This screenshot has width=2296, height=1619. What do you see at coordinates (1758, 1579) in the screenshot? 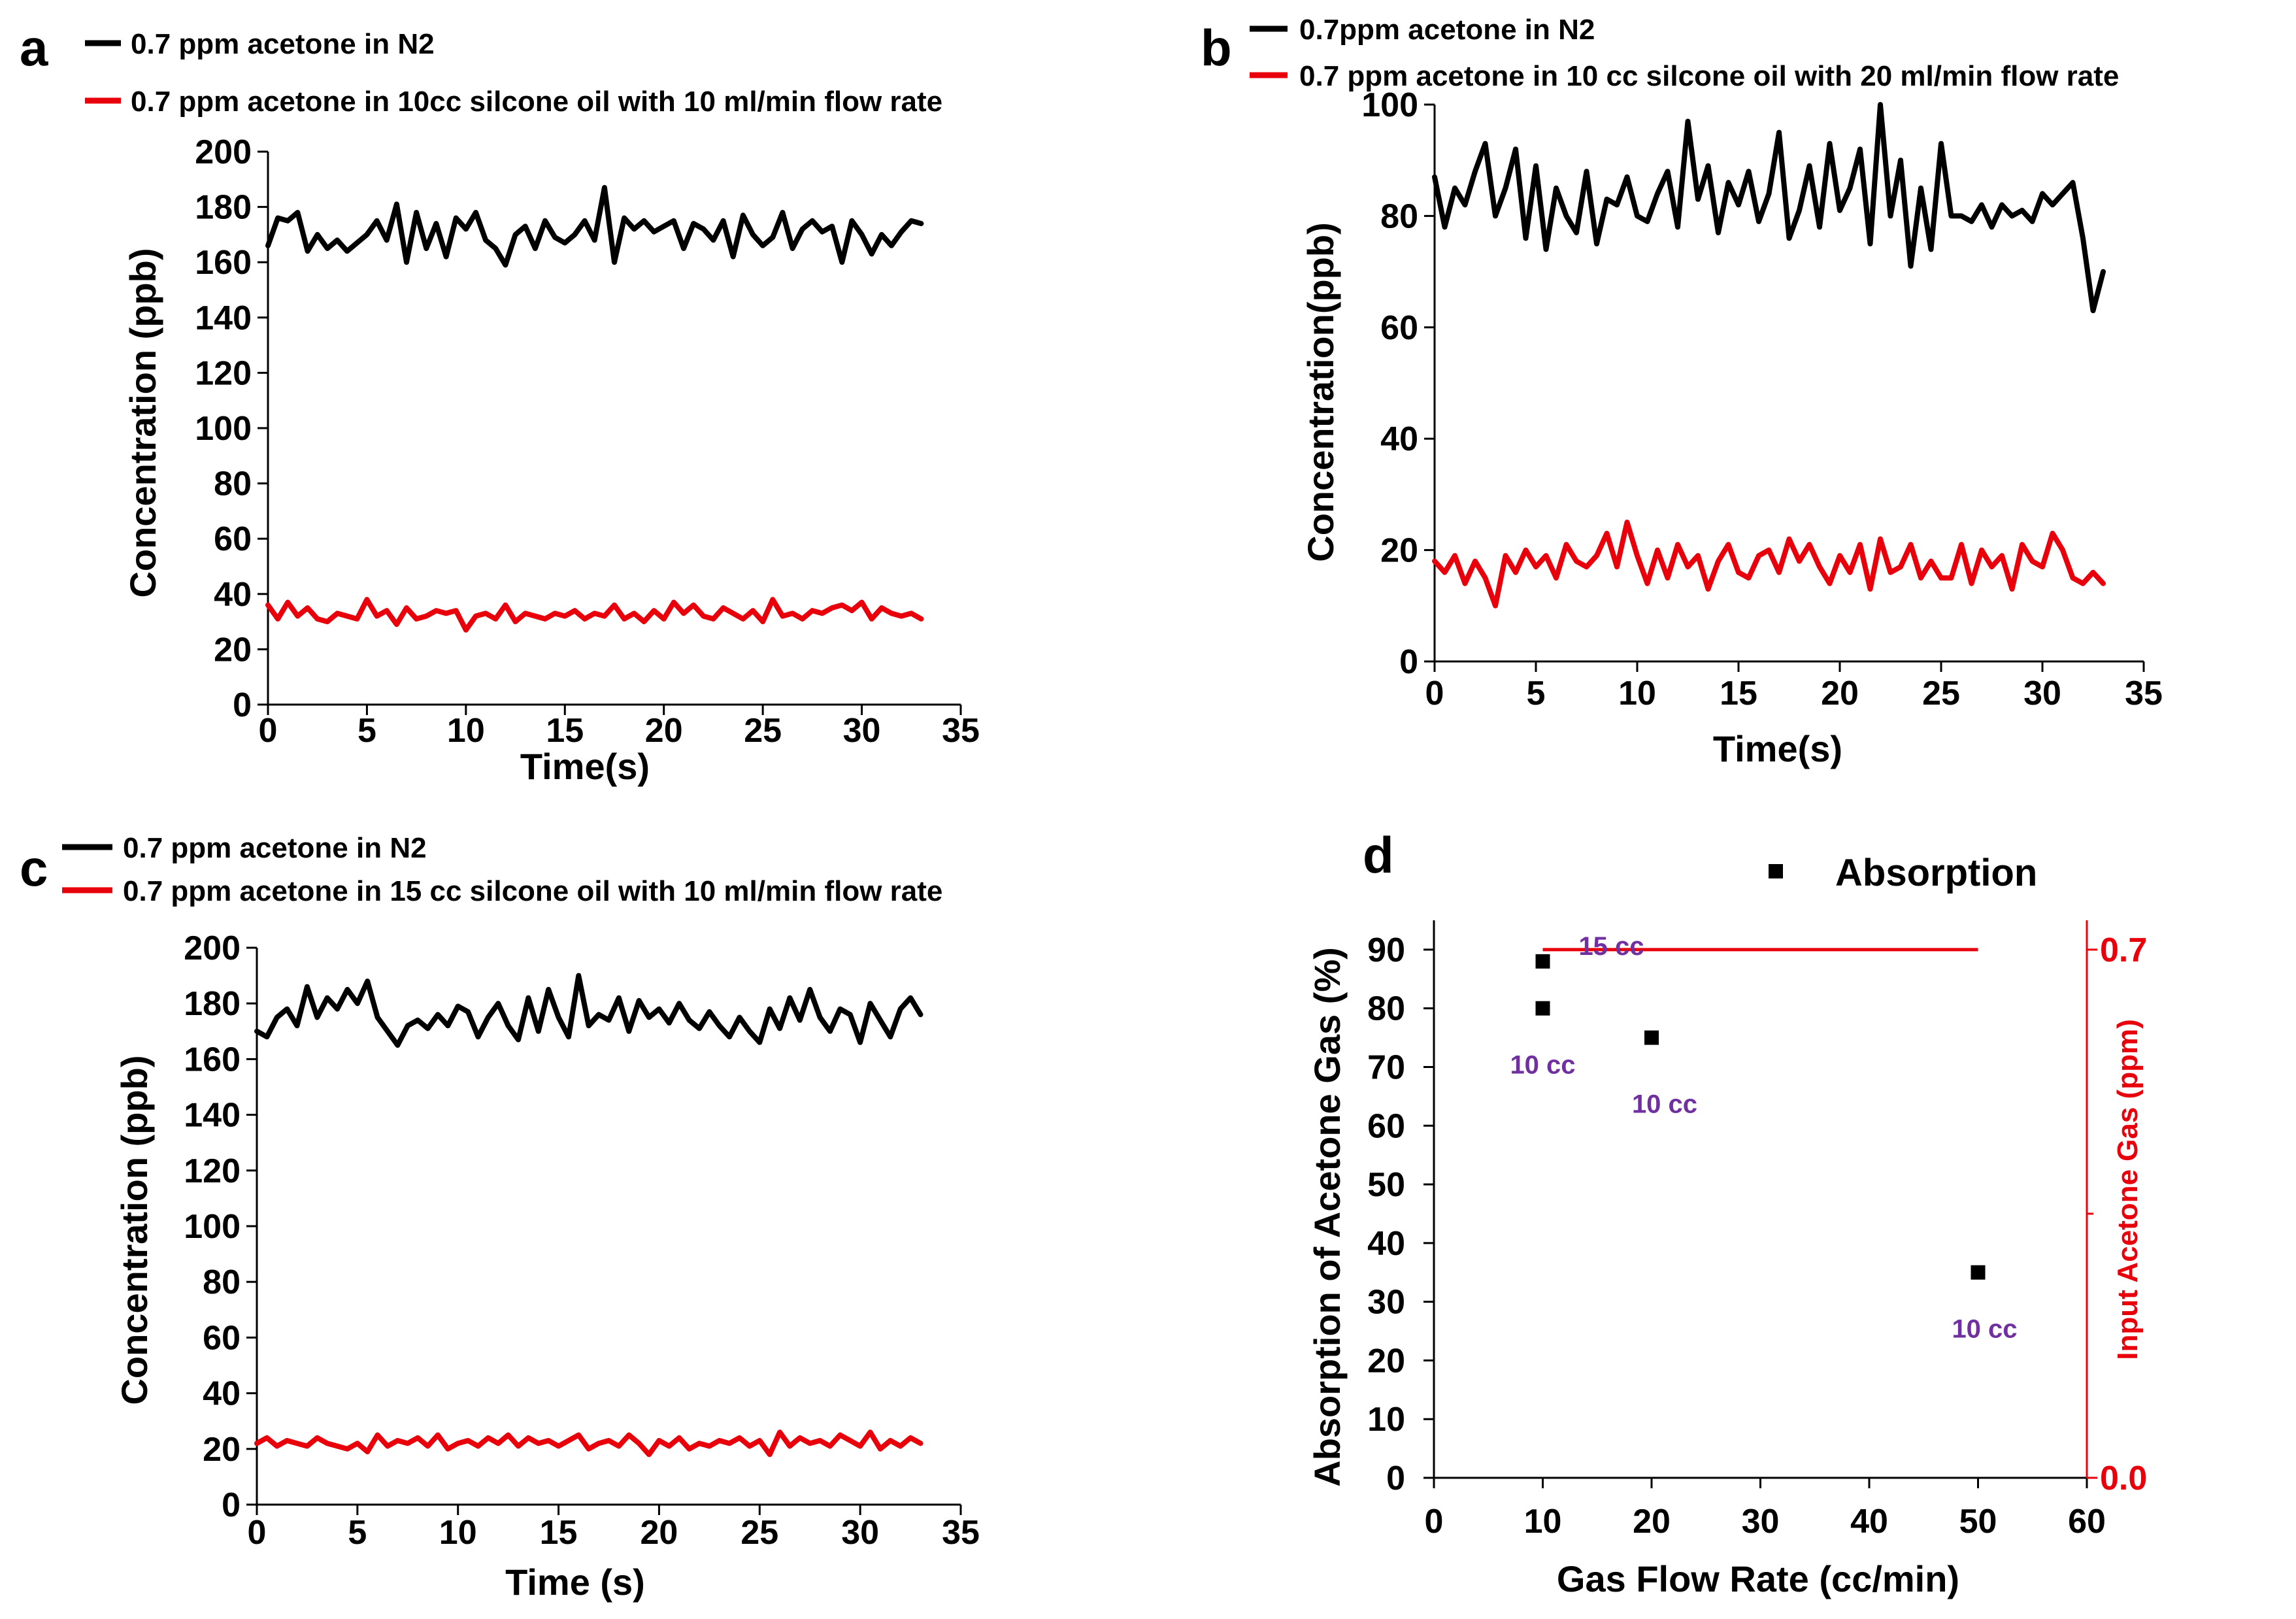
I see `x-axis-label: Gas Flow Rate (cc/min)` at bounding box center [1758, 1579].